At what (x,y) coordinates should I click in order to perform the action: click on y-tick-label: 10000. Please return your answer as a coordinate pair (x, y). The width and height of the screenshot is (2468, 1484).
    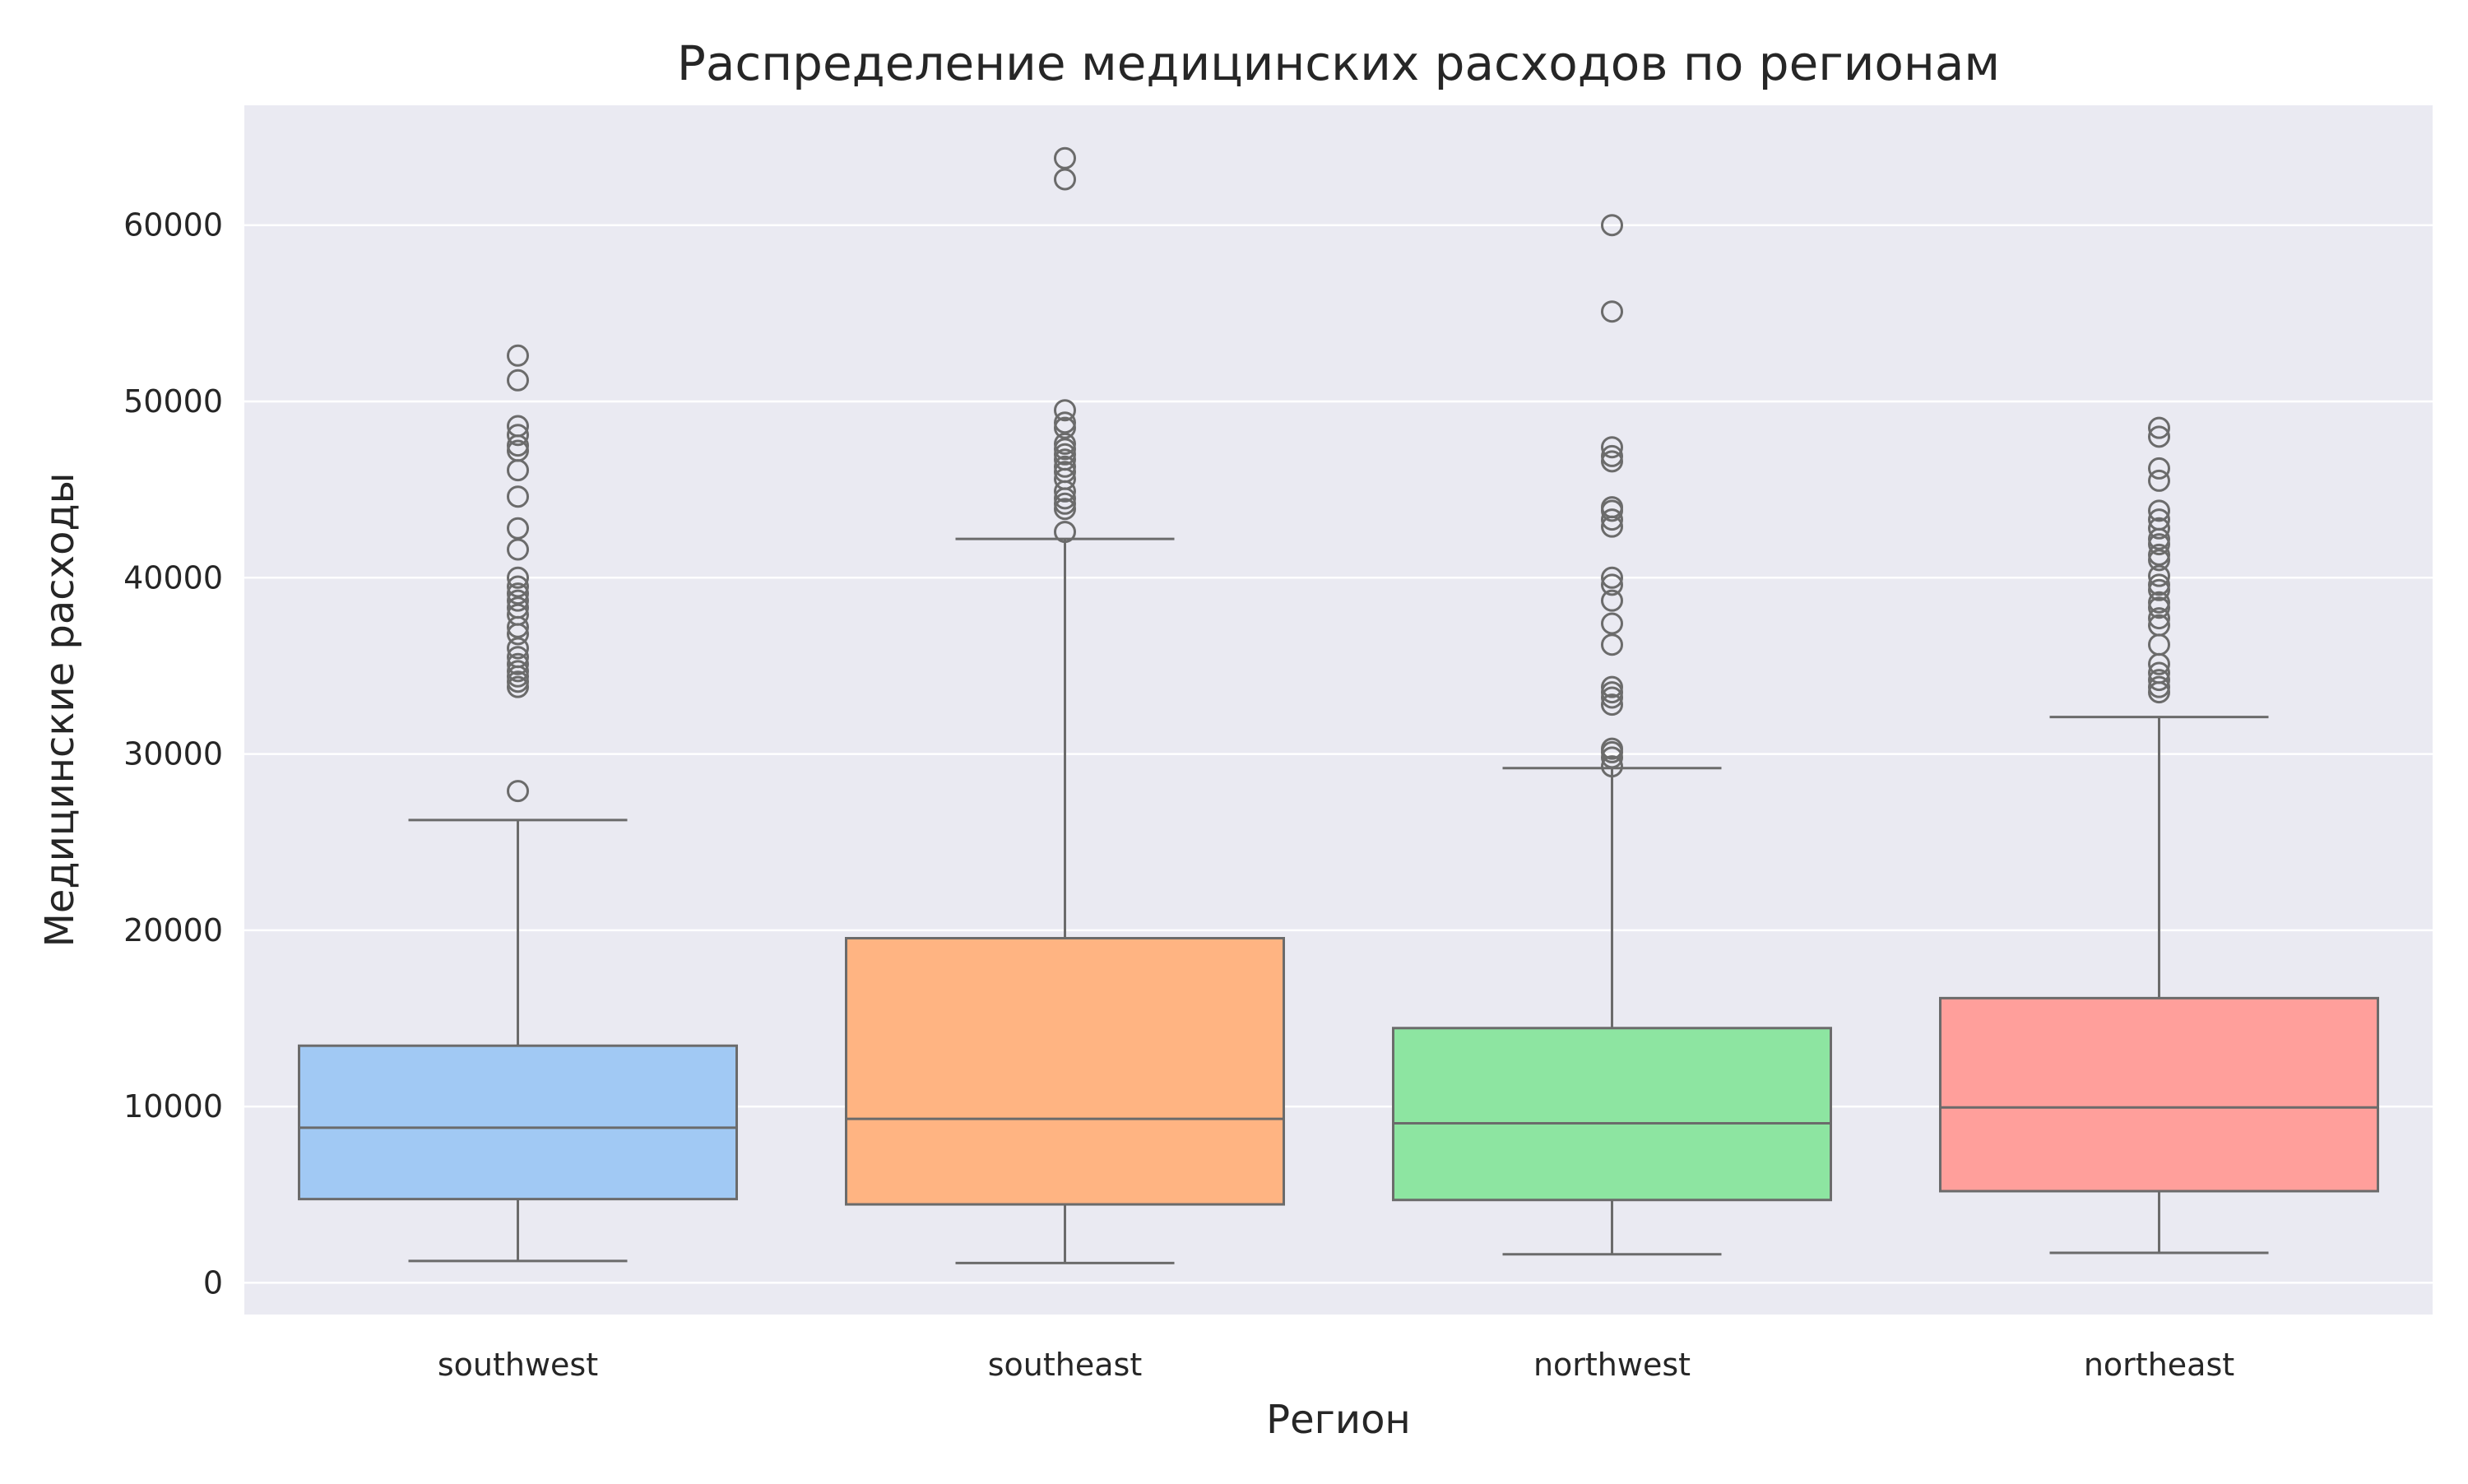
    Looking at the image, I should click on (173, 1106).